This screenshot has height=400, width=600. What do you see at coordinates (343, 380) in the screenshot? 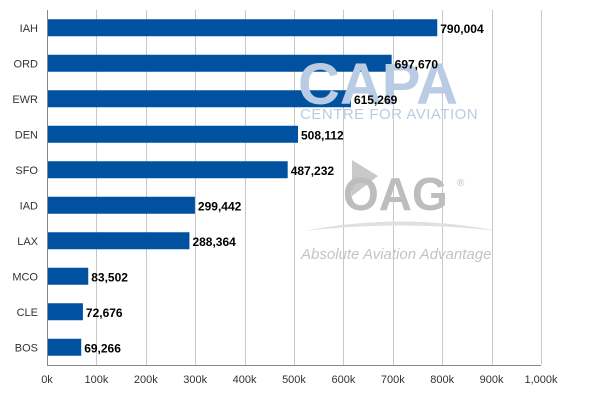
I see `x-tick-label: 600k` at bounding box center [343, 380].